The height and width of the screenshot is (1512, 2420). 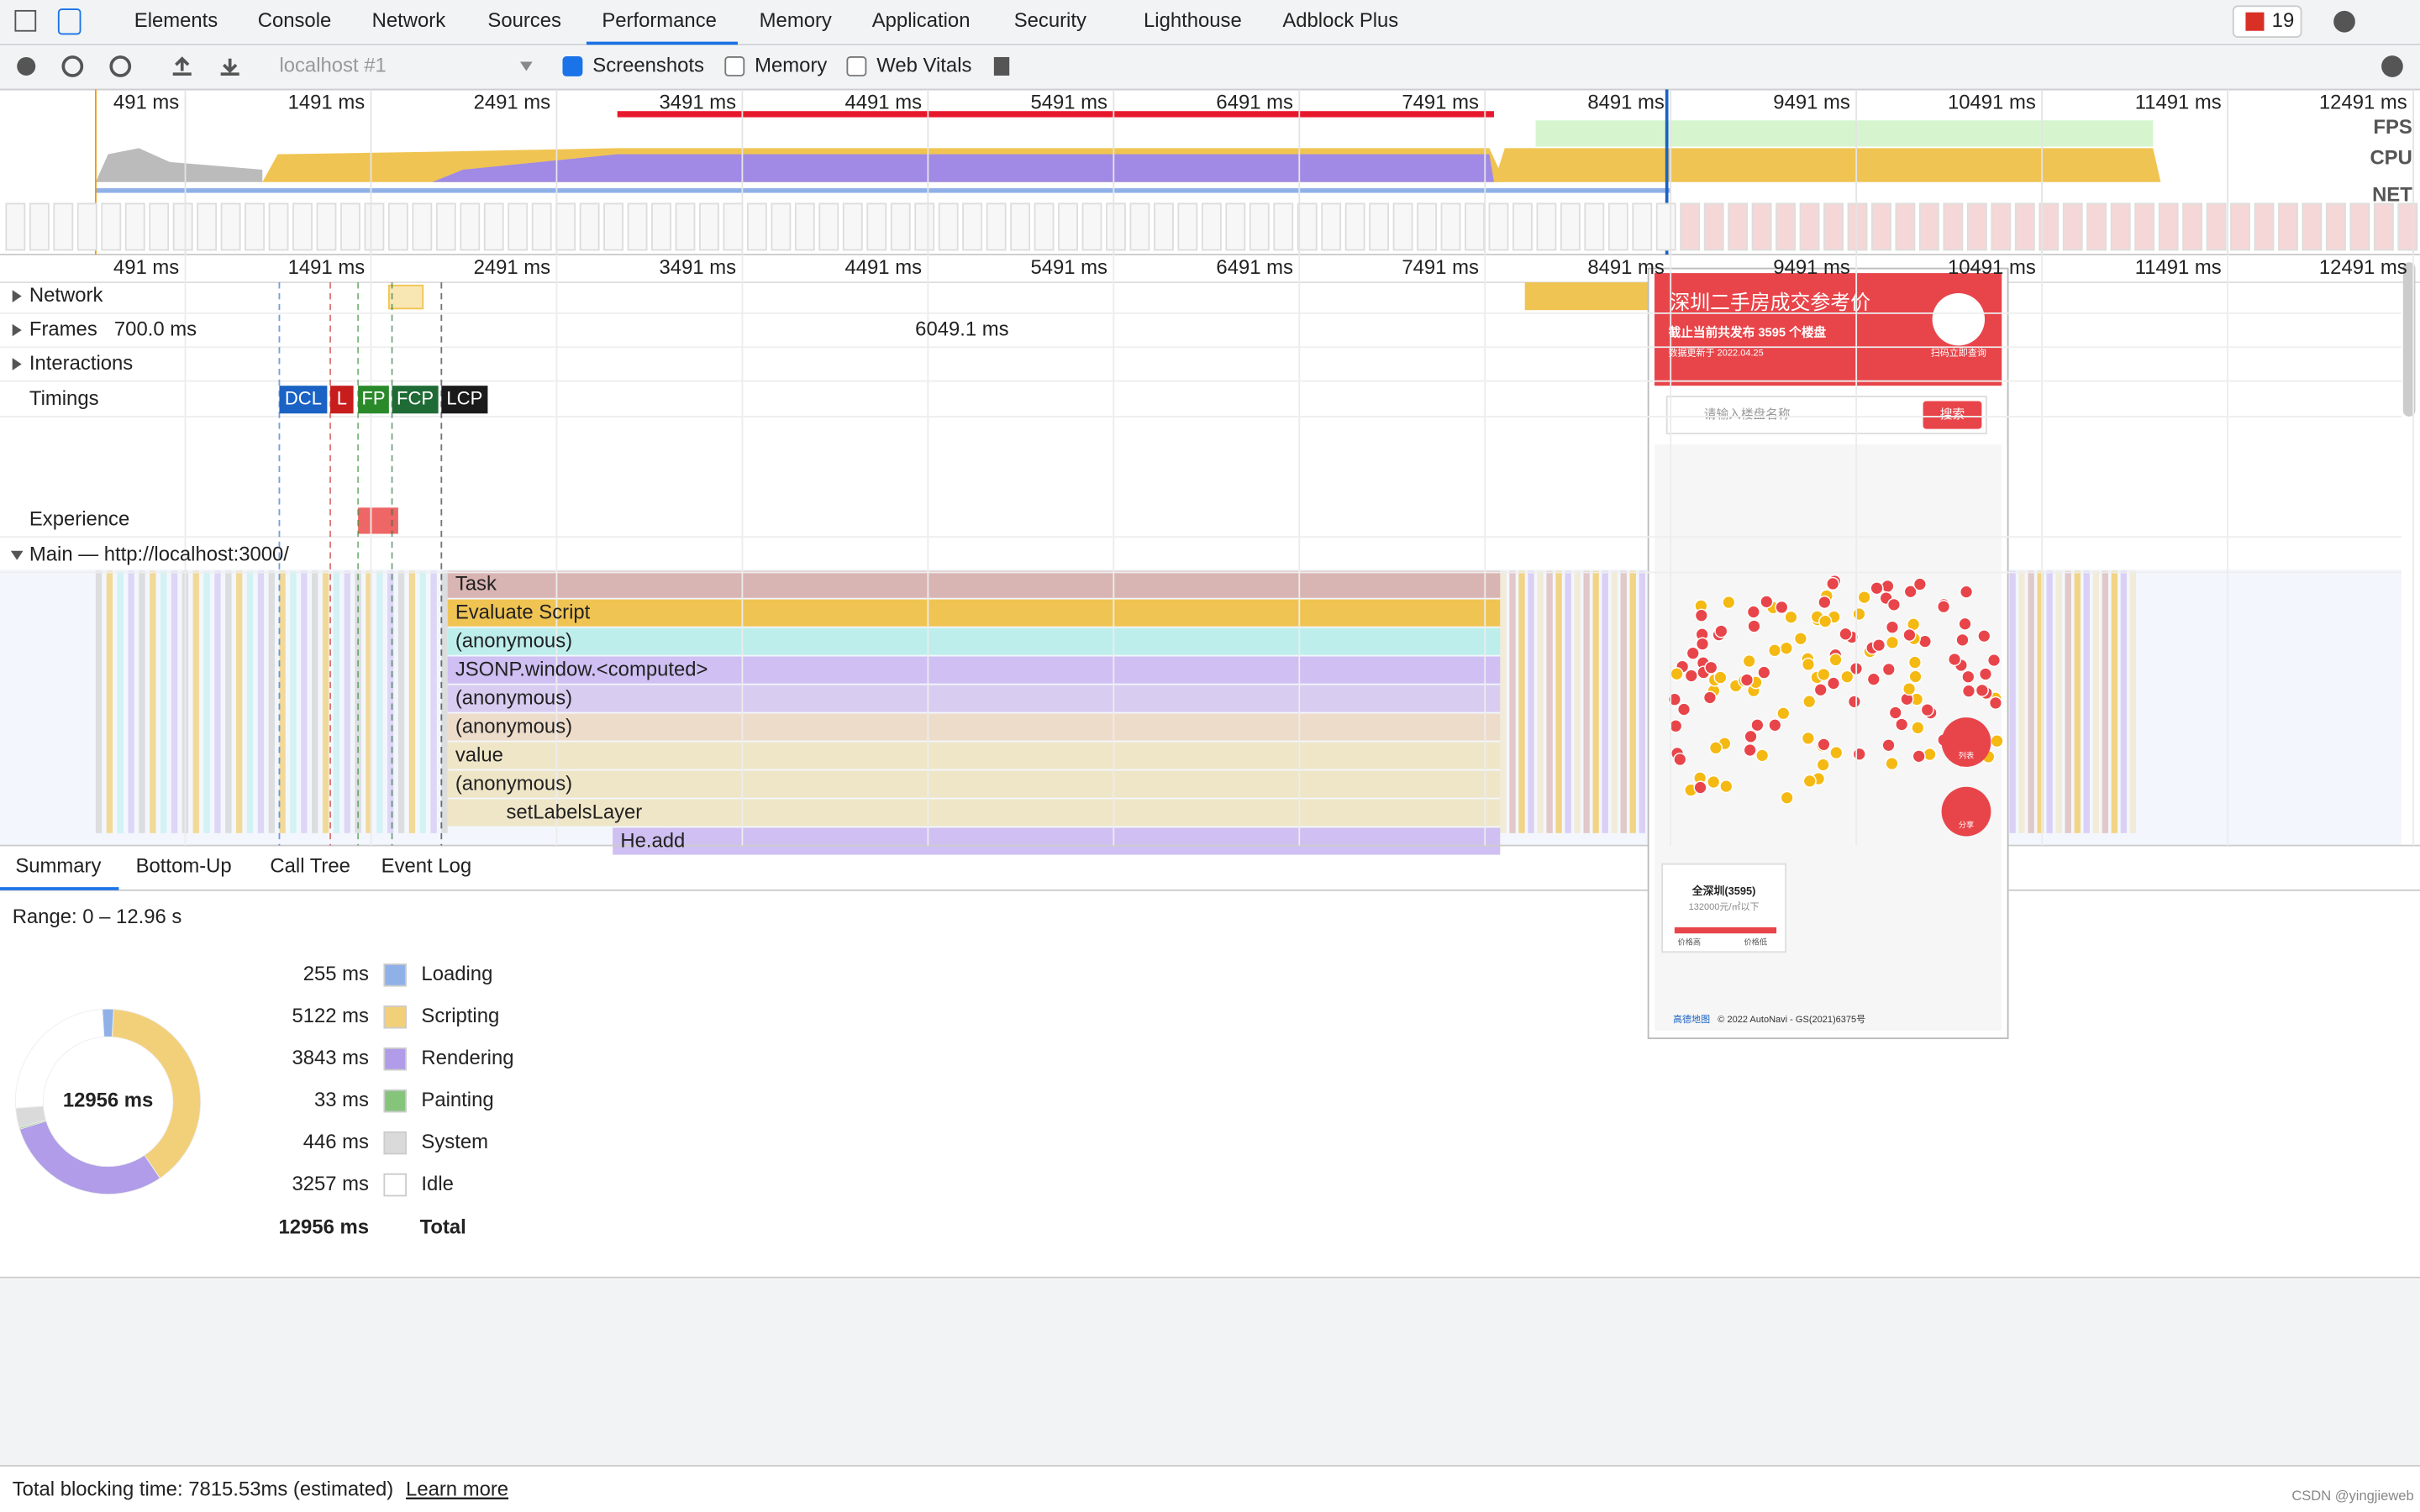 What do you see at coordinates (25, 20) in the screenshot?
I see `inspect-icon` at bounding box center [25, 20].